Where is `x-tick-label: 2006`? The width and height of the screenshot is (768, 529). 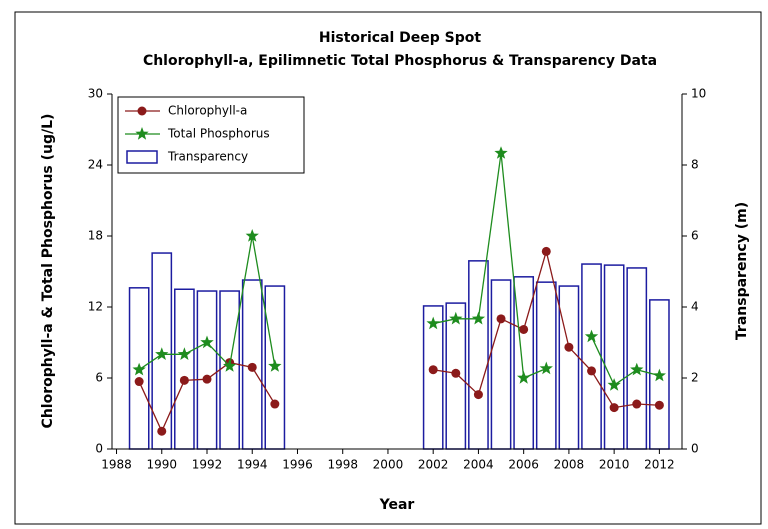 x-tick-label: 2006 is located at coordinates (523, 465).